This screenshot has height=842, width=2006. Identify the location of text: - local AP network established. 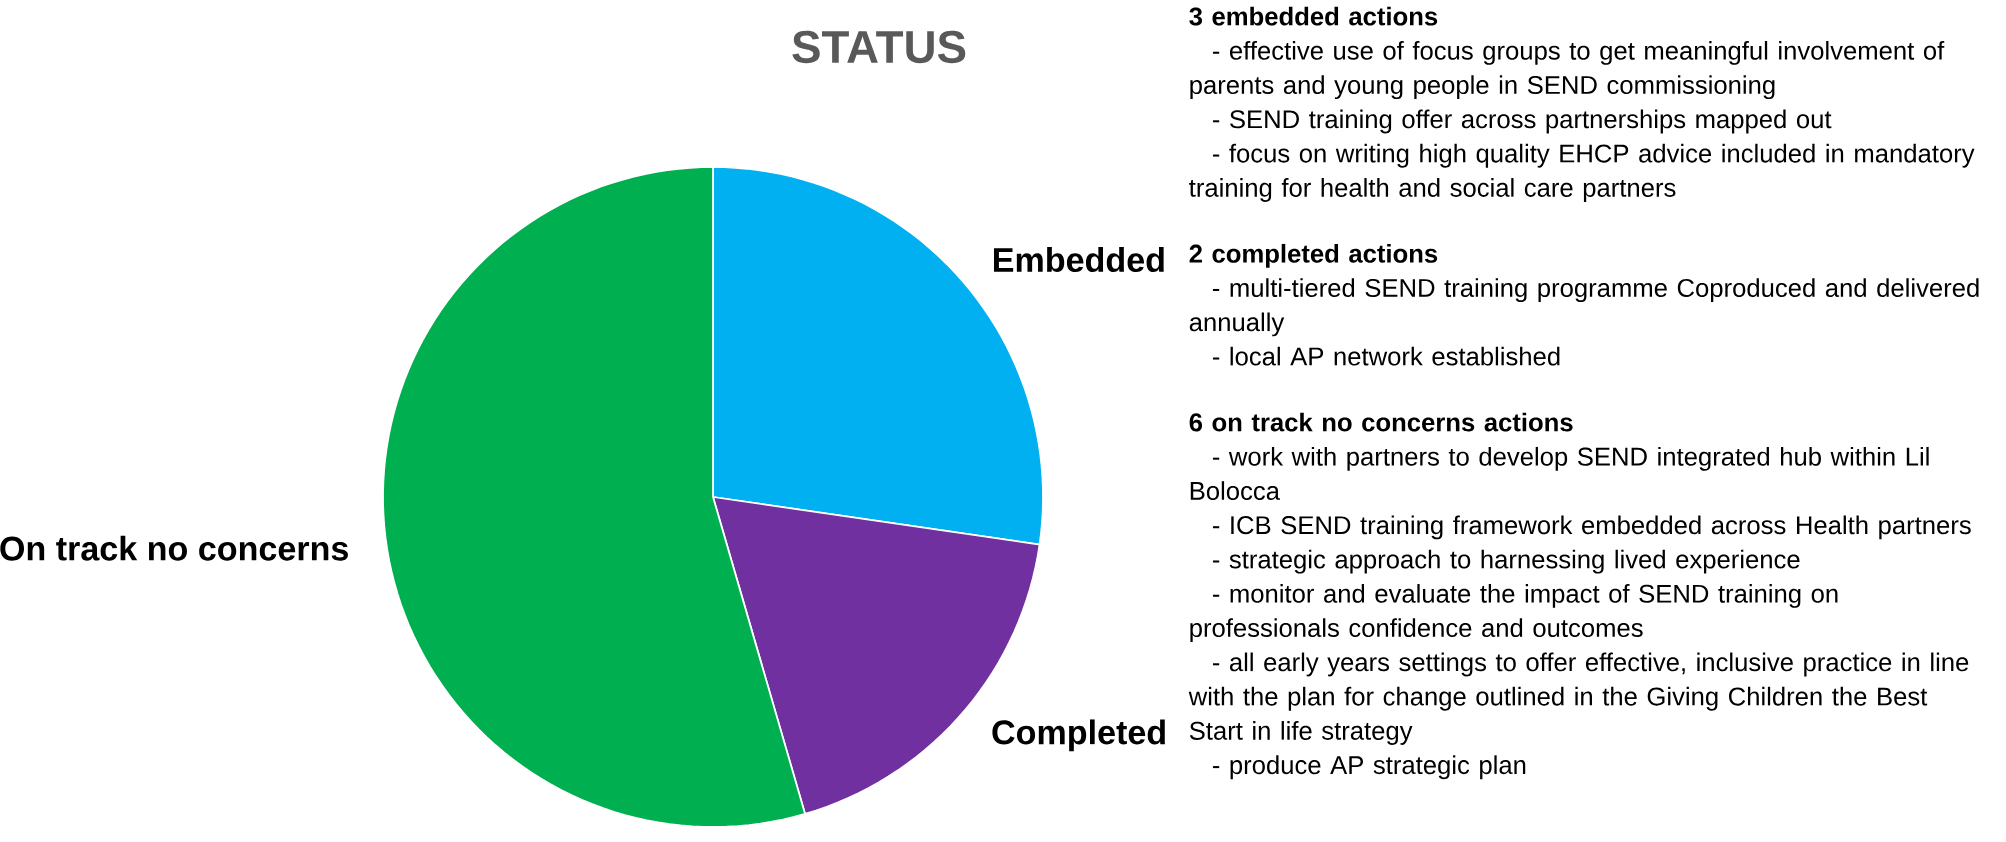
(1386, 356).